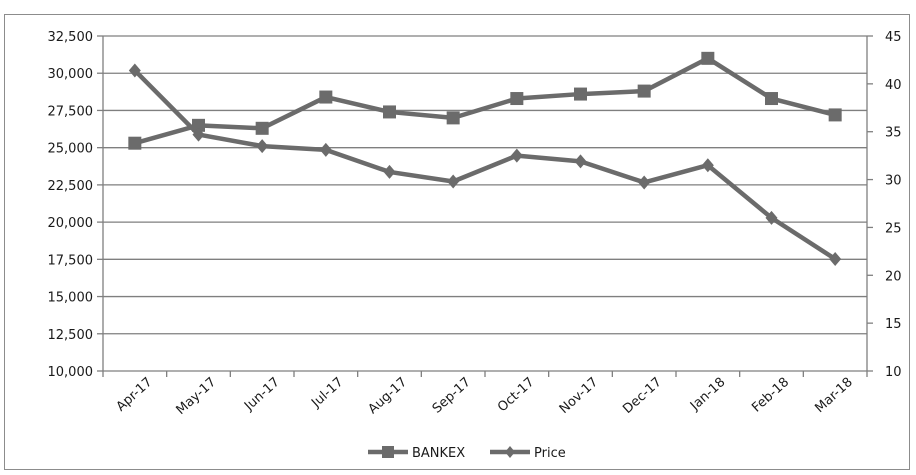 This screenshot has width=916, height=475. What do you see at coordinates (579, 396) in the screenshot?
I see `x-axis-tick-label: Nov-17` at bounding box center [579, 396].